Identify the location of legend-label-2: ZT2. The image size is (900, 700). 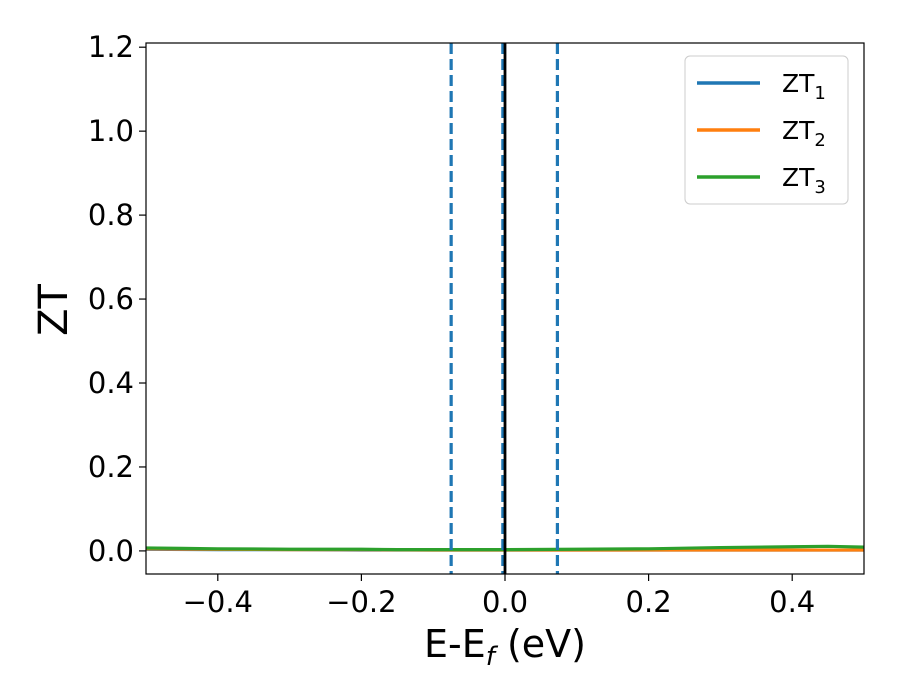
(804, 133).